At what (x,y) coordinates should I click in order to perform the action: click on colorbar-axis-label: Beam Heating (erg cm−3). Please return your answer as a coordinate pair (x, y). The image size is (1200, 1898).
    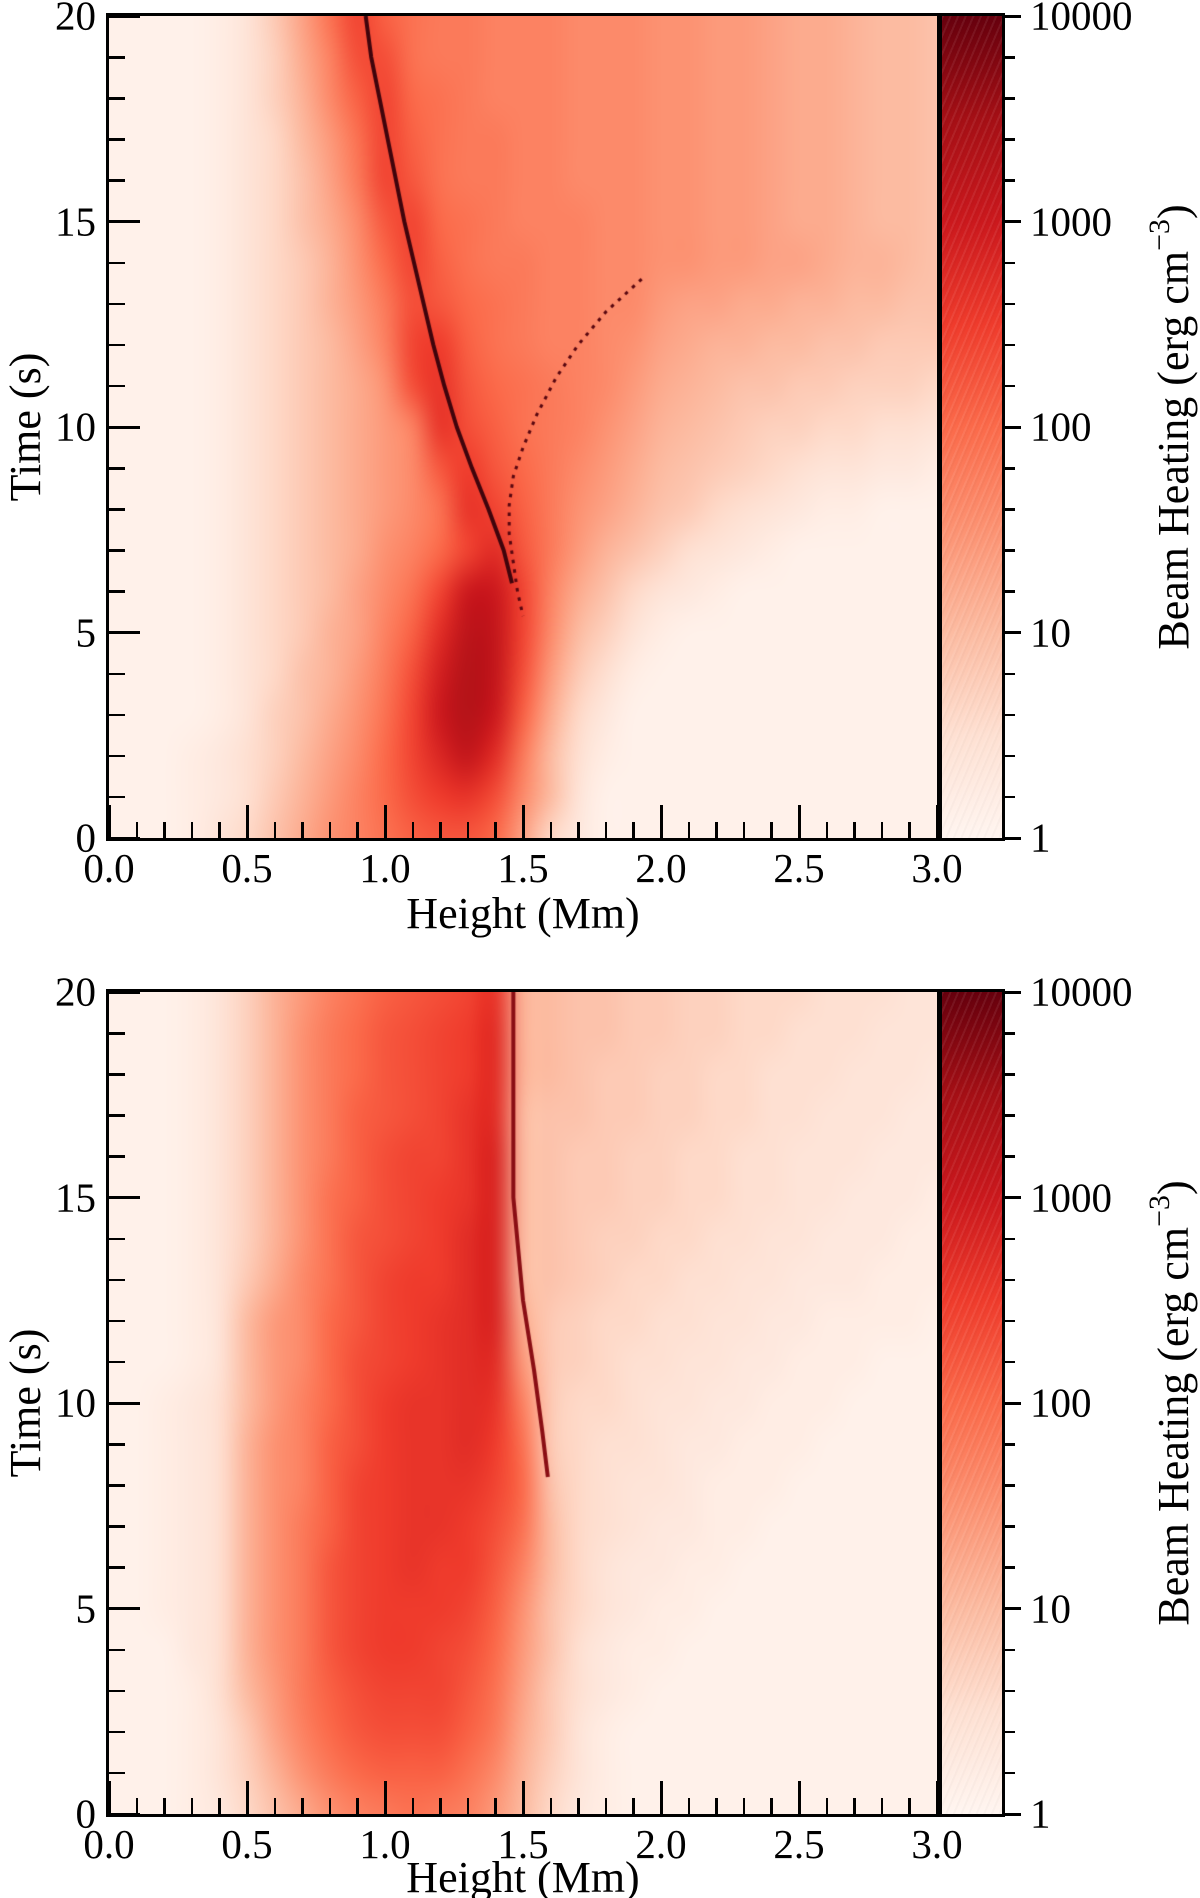
    Looking at the image, I should click on (1170, 427).